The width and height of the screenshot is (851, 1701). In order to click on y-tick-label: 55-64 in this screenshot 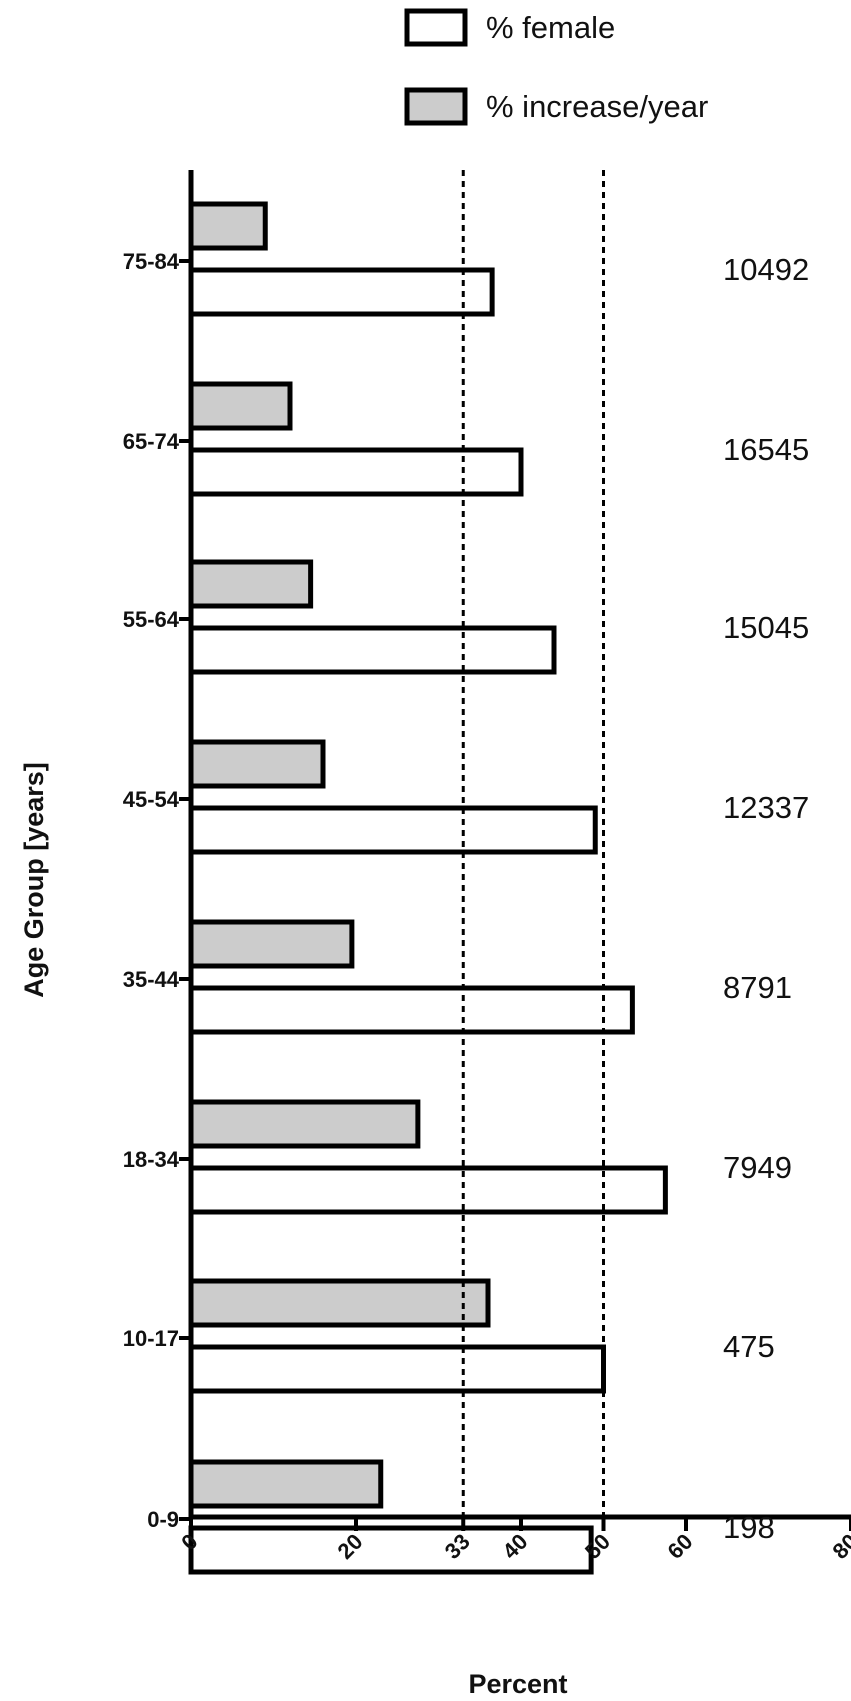, I will do `click(151, 619)`.